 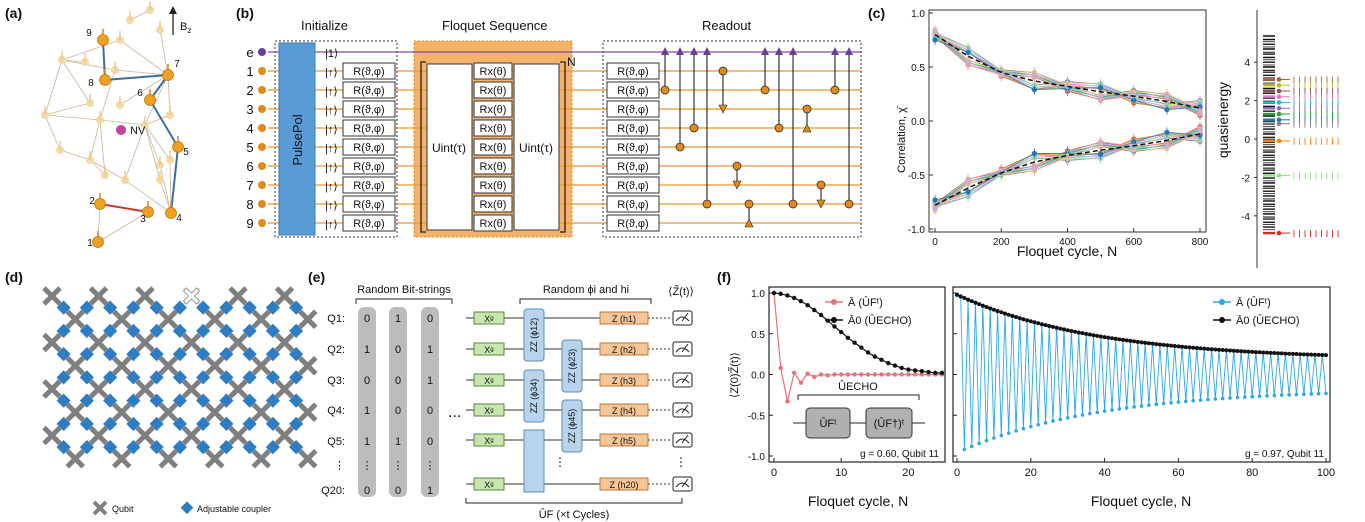 What do you see at coordinates (1284, 454) in the screenshot?
I see `f-right-note: g = 0.97, Qubit 11` at bounding box center [1284, 454].